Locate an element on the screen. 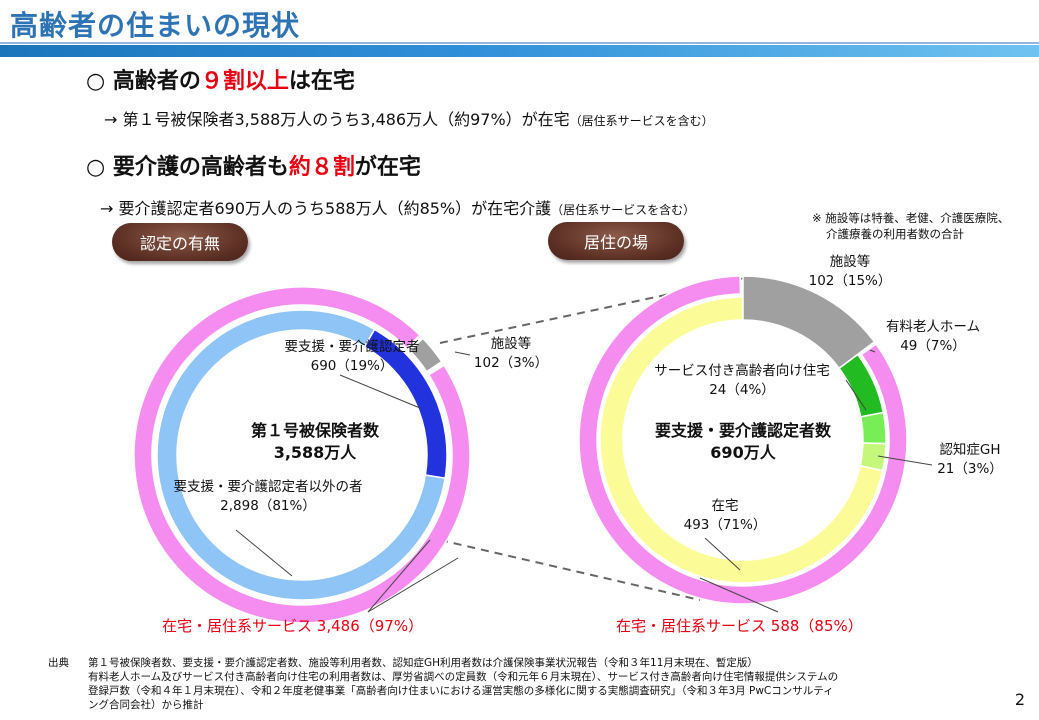 The height and width of the screenshot is (720, 1039). chart2-label-home-total: 在宅・居住系サービス 588（85%） is located at coordinates (739, 625).